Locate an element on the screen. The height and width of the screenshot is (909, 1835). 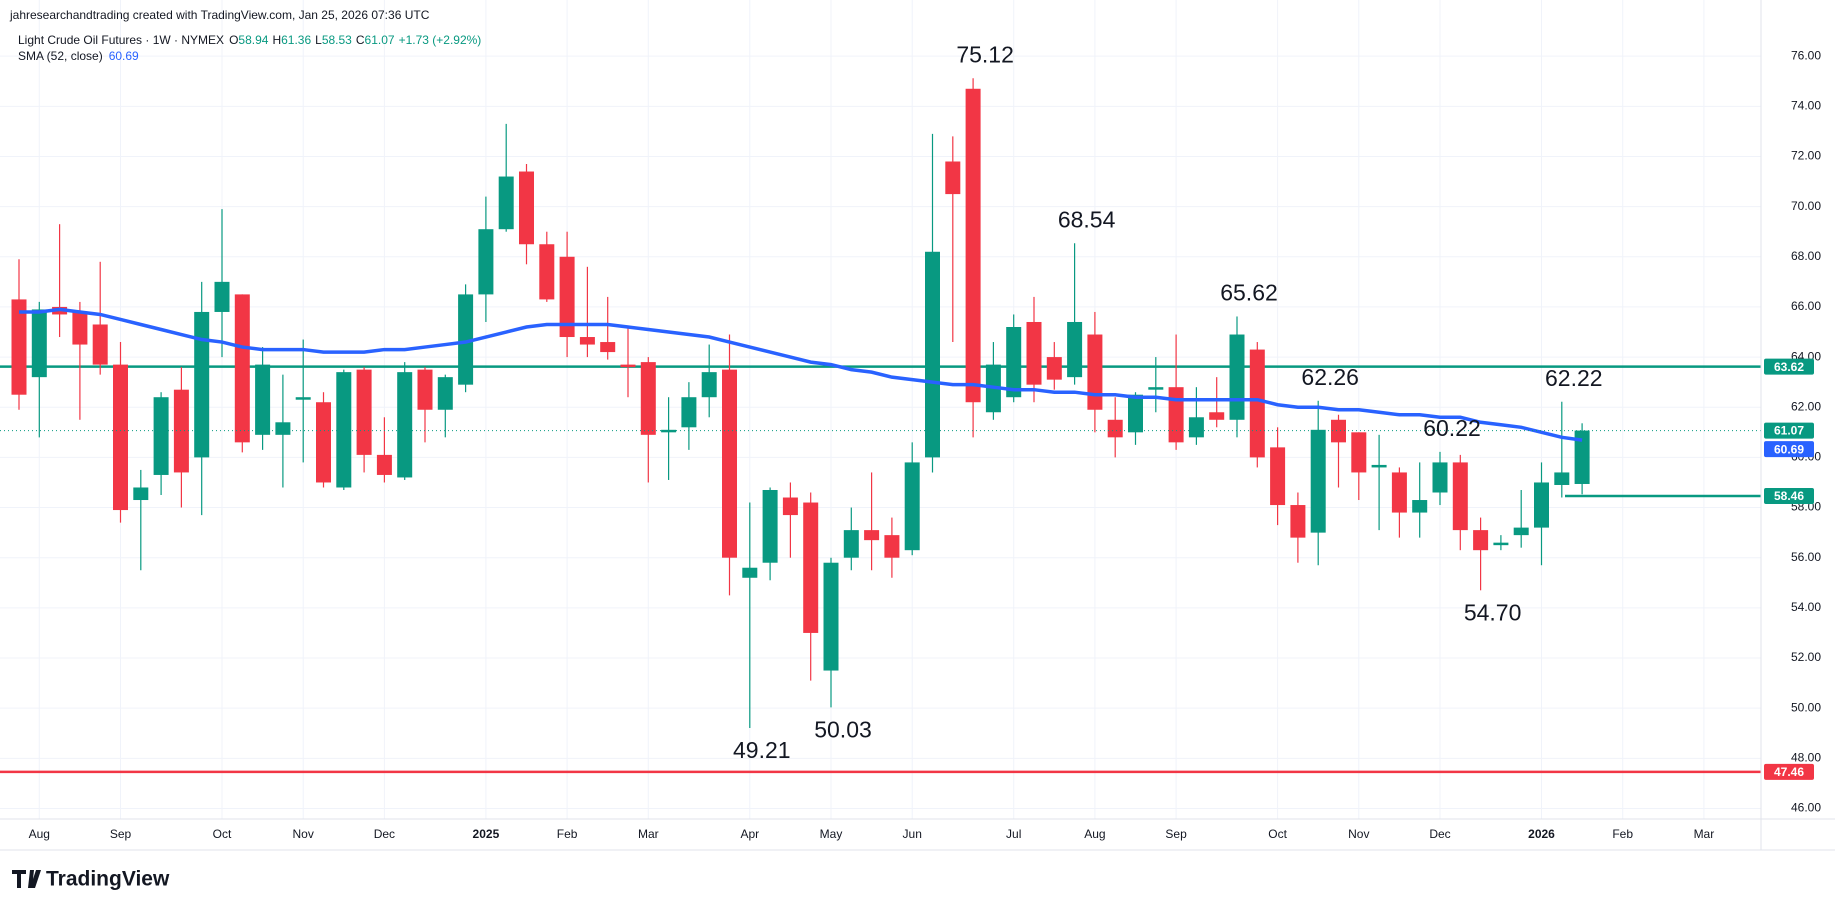
x-tick-label: Feb is located at coordinates (567, 834).